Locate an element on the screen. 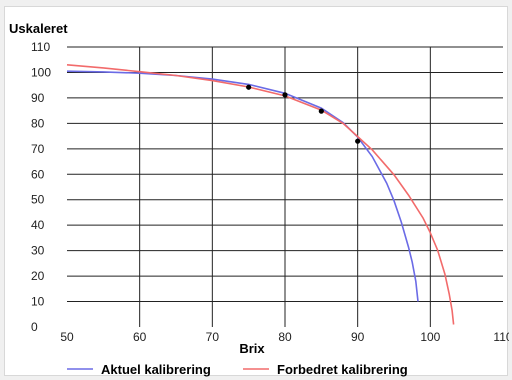 This screenshot has width=512, height=380. legend-label-forbedret: Forbedret kalibrering is located at coordinates (342, 369).